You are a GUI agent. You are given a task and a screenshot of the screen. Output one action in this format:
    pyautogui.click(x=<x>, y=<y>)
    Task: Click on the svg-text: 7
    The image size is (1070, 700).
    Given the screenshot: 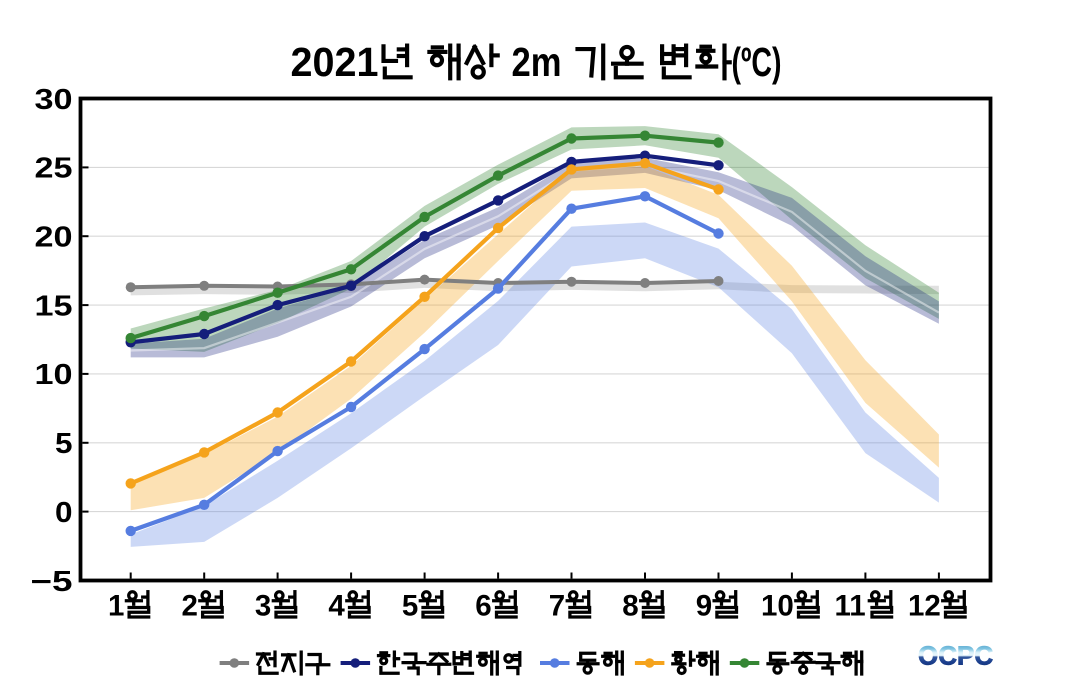 What is the action you would take?
    pyautogui.click(x=557, y=606)
    